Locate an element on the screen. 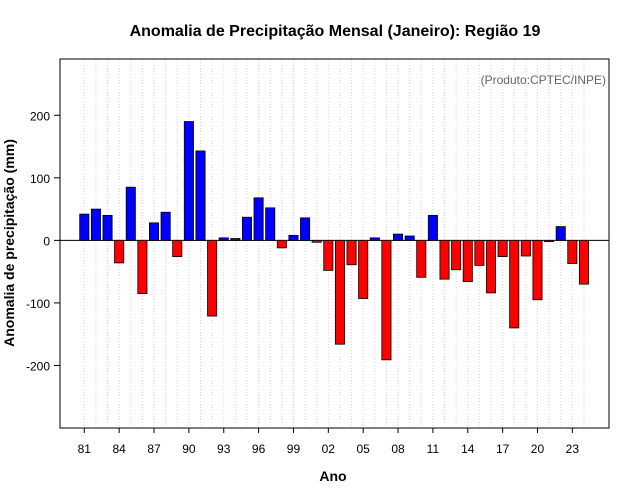 This screenshot has height=500, width=640. bar-2005 is located at coordinates (363, 269).